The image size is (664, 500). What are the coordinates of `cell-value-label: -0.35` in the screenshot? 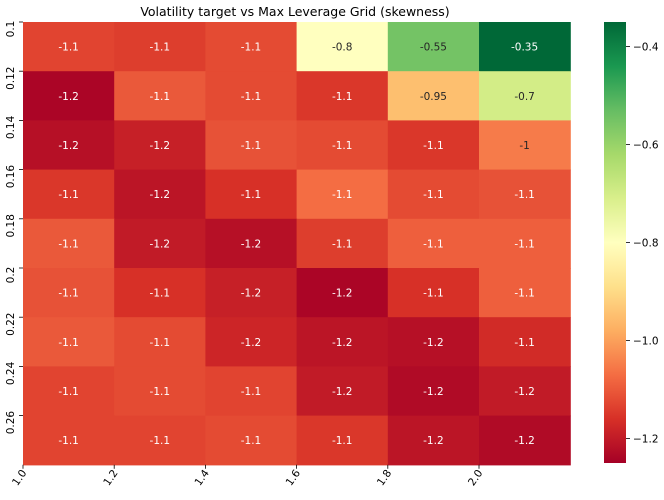 It's located at (524, 48).